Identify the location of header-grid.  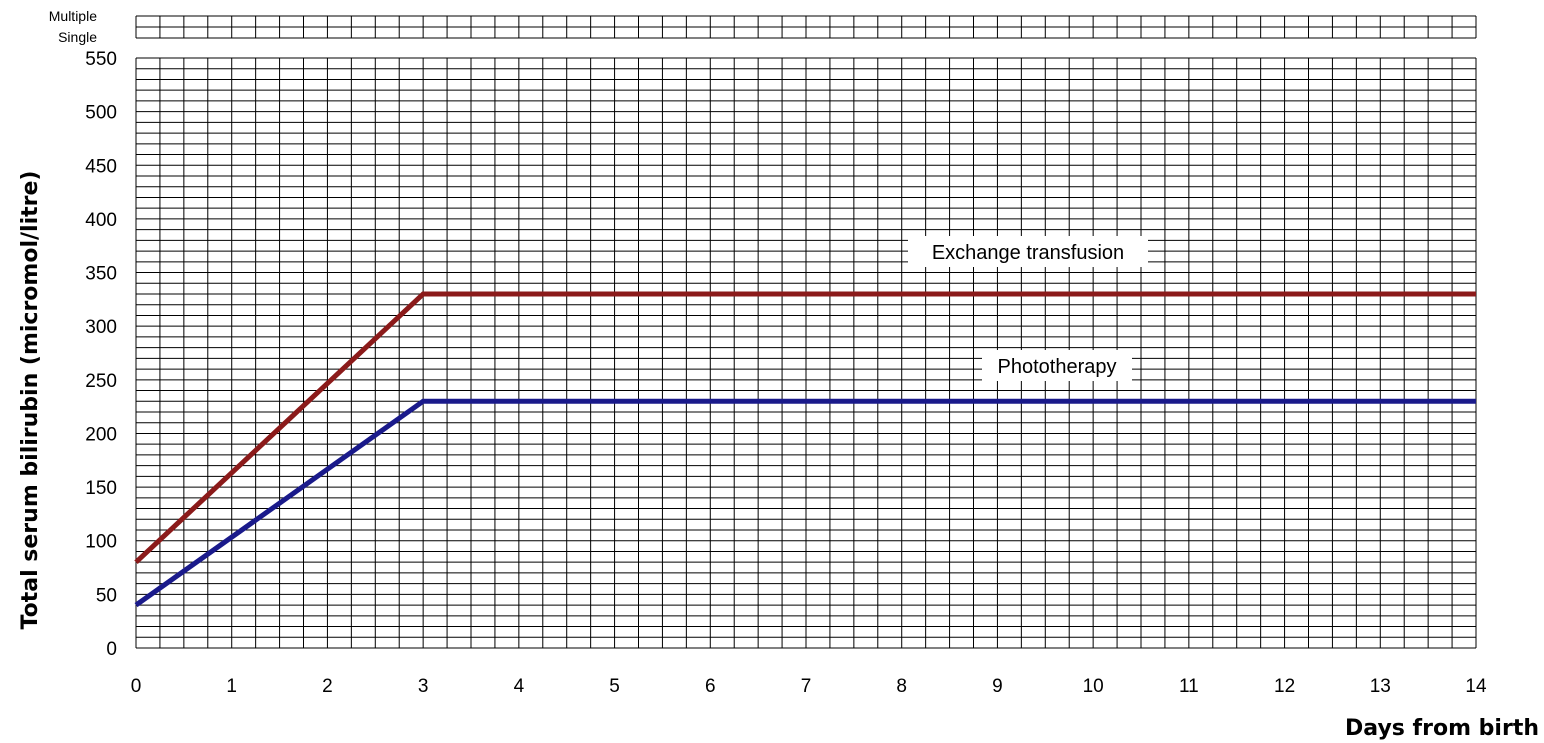
(806, 27).